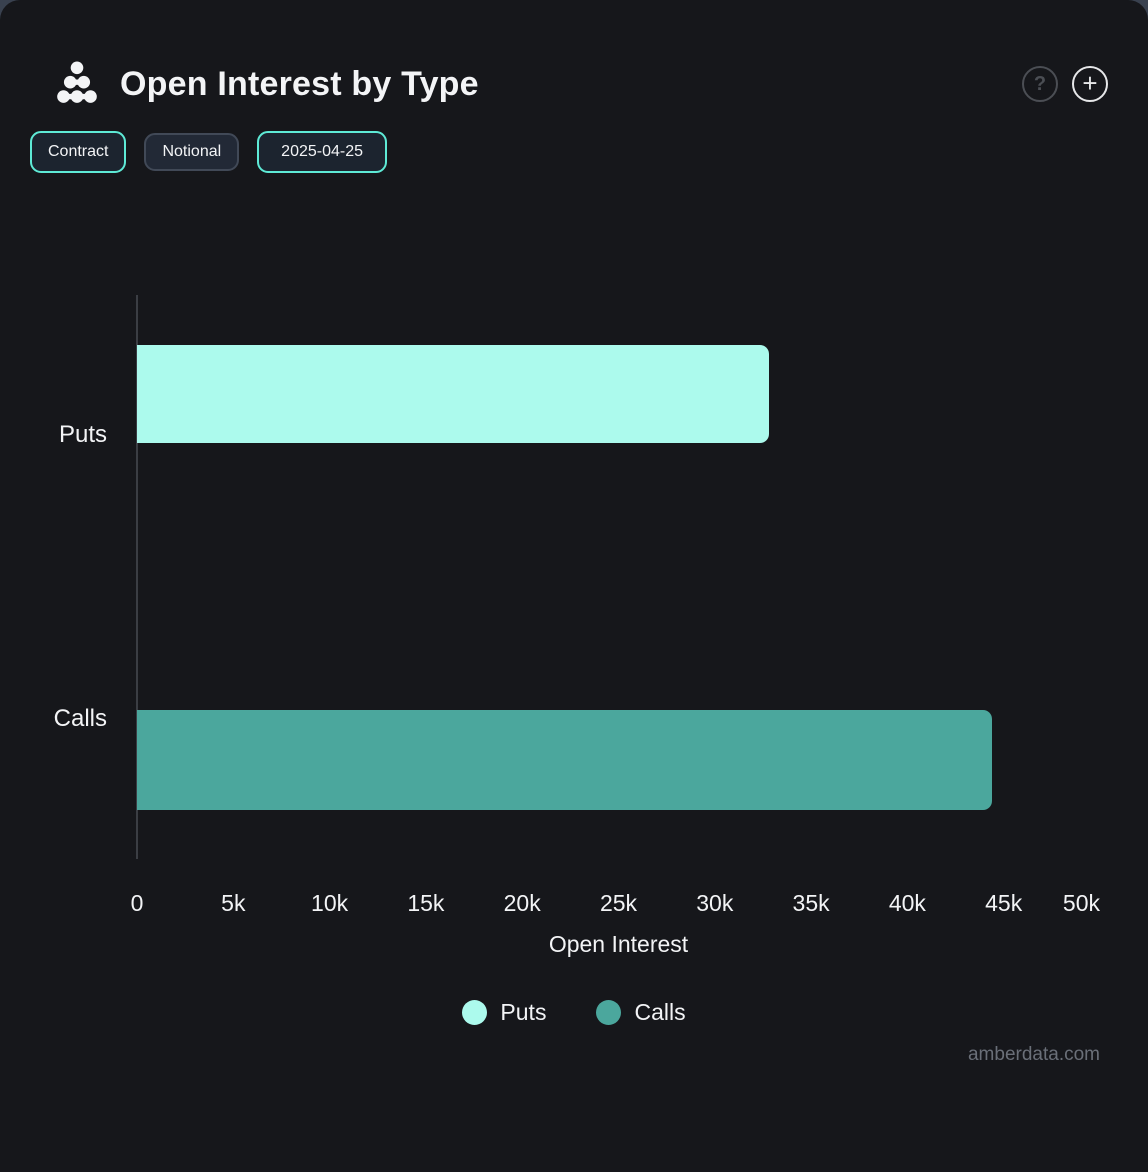 Image resolution: width=1148 pixels, height=1172 pixels. Describe the element at coordinates (618, 903) in the screenshot. I see `x-tick-label: 25k` at that location.